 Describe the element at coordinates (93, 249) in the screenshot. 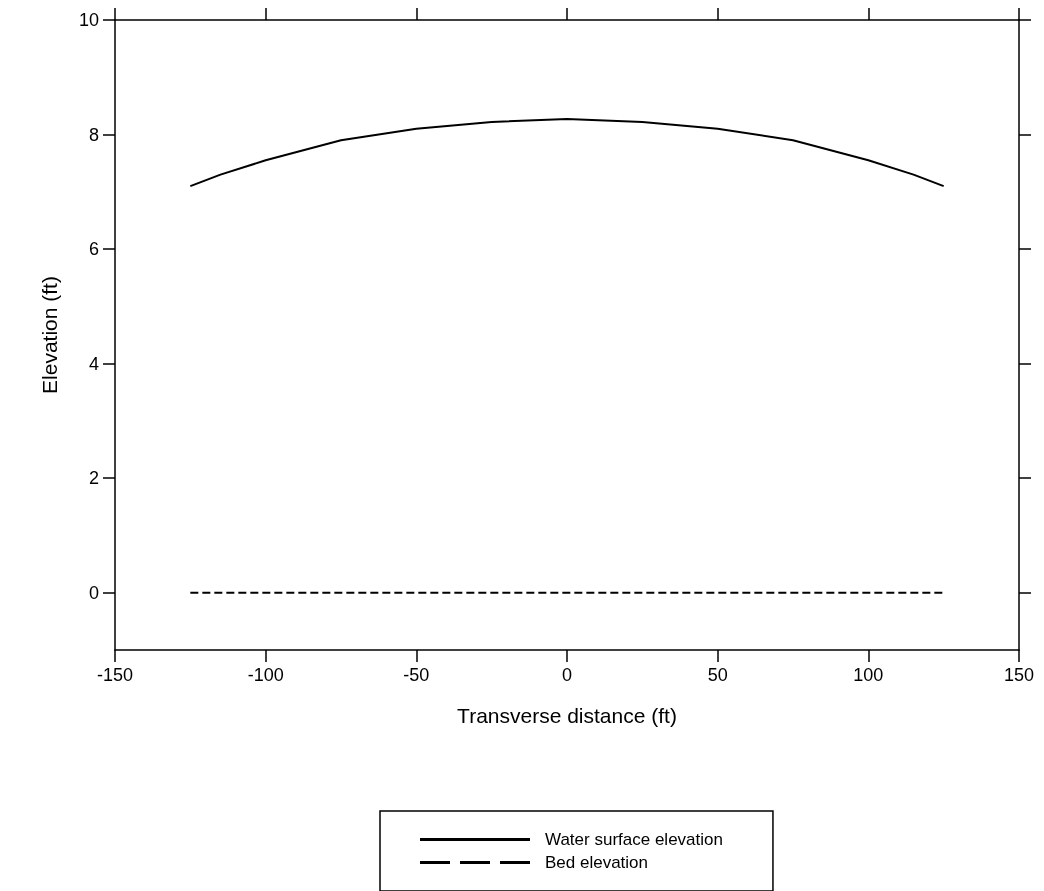

I see `y-tick-label: 6` at that location.